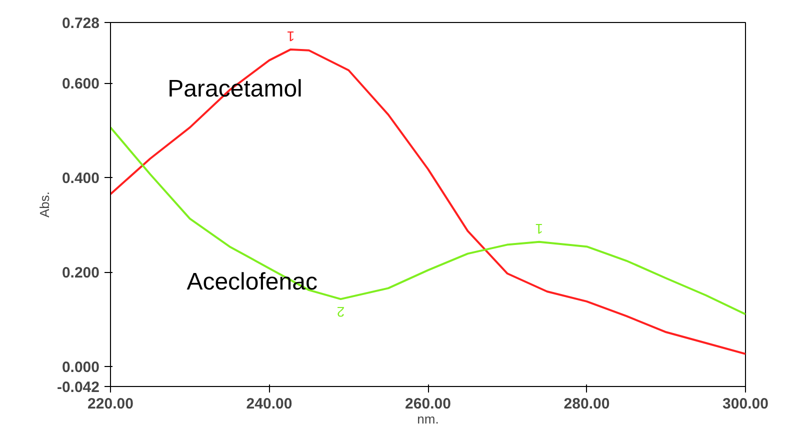  What do you see at coordinates (81, 179) in the screenshot?
I see `y-tick-label: 0.400` at bounding box center [81, 179].